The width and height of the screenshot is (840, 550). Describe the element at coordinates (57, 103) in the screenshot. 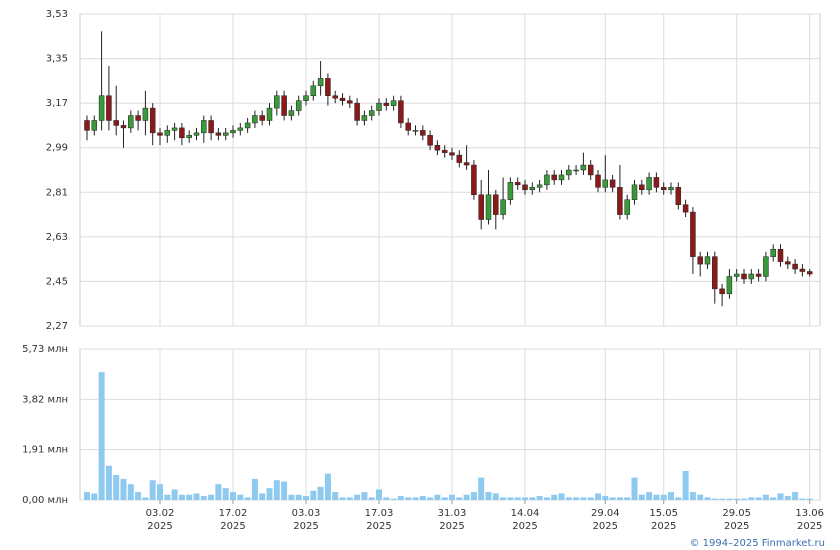

I see `y-tick-label: 3,17` at that location.